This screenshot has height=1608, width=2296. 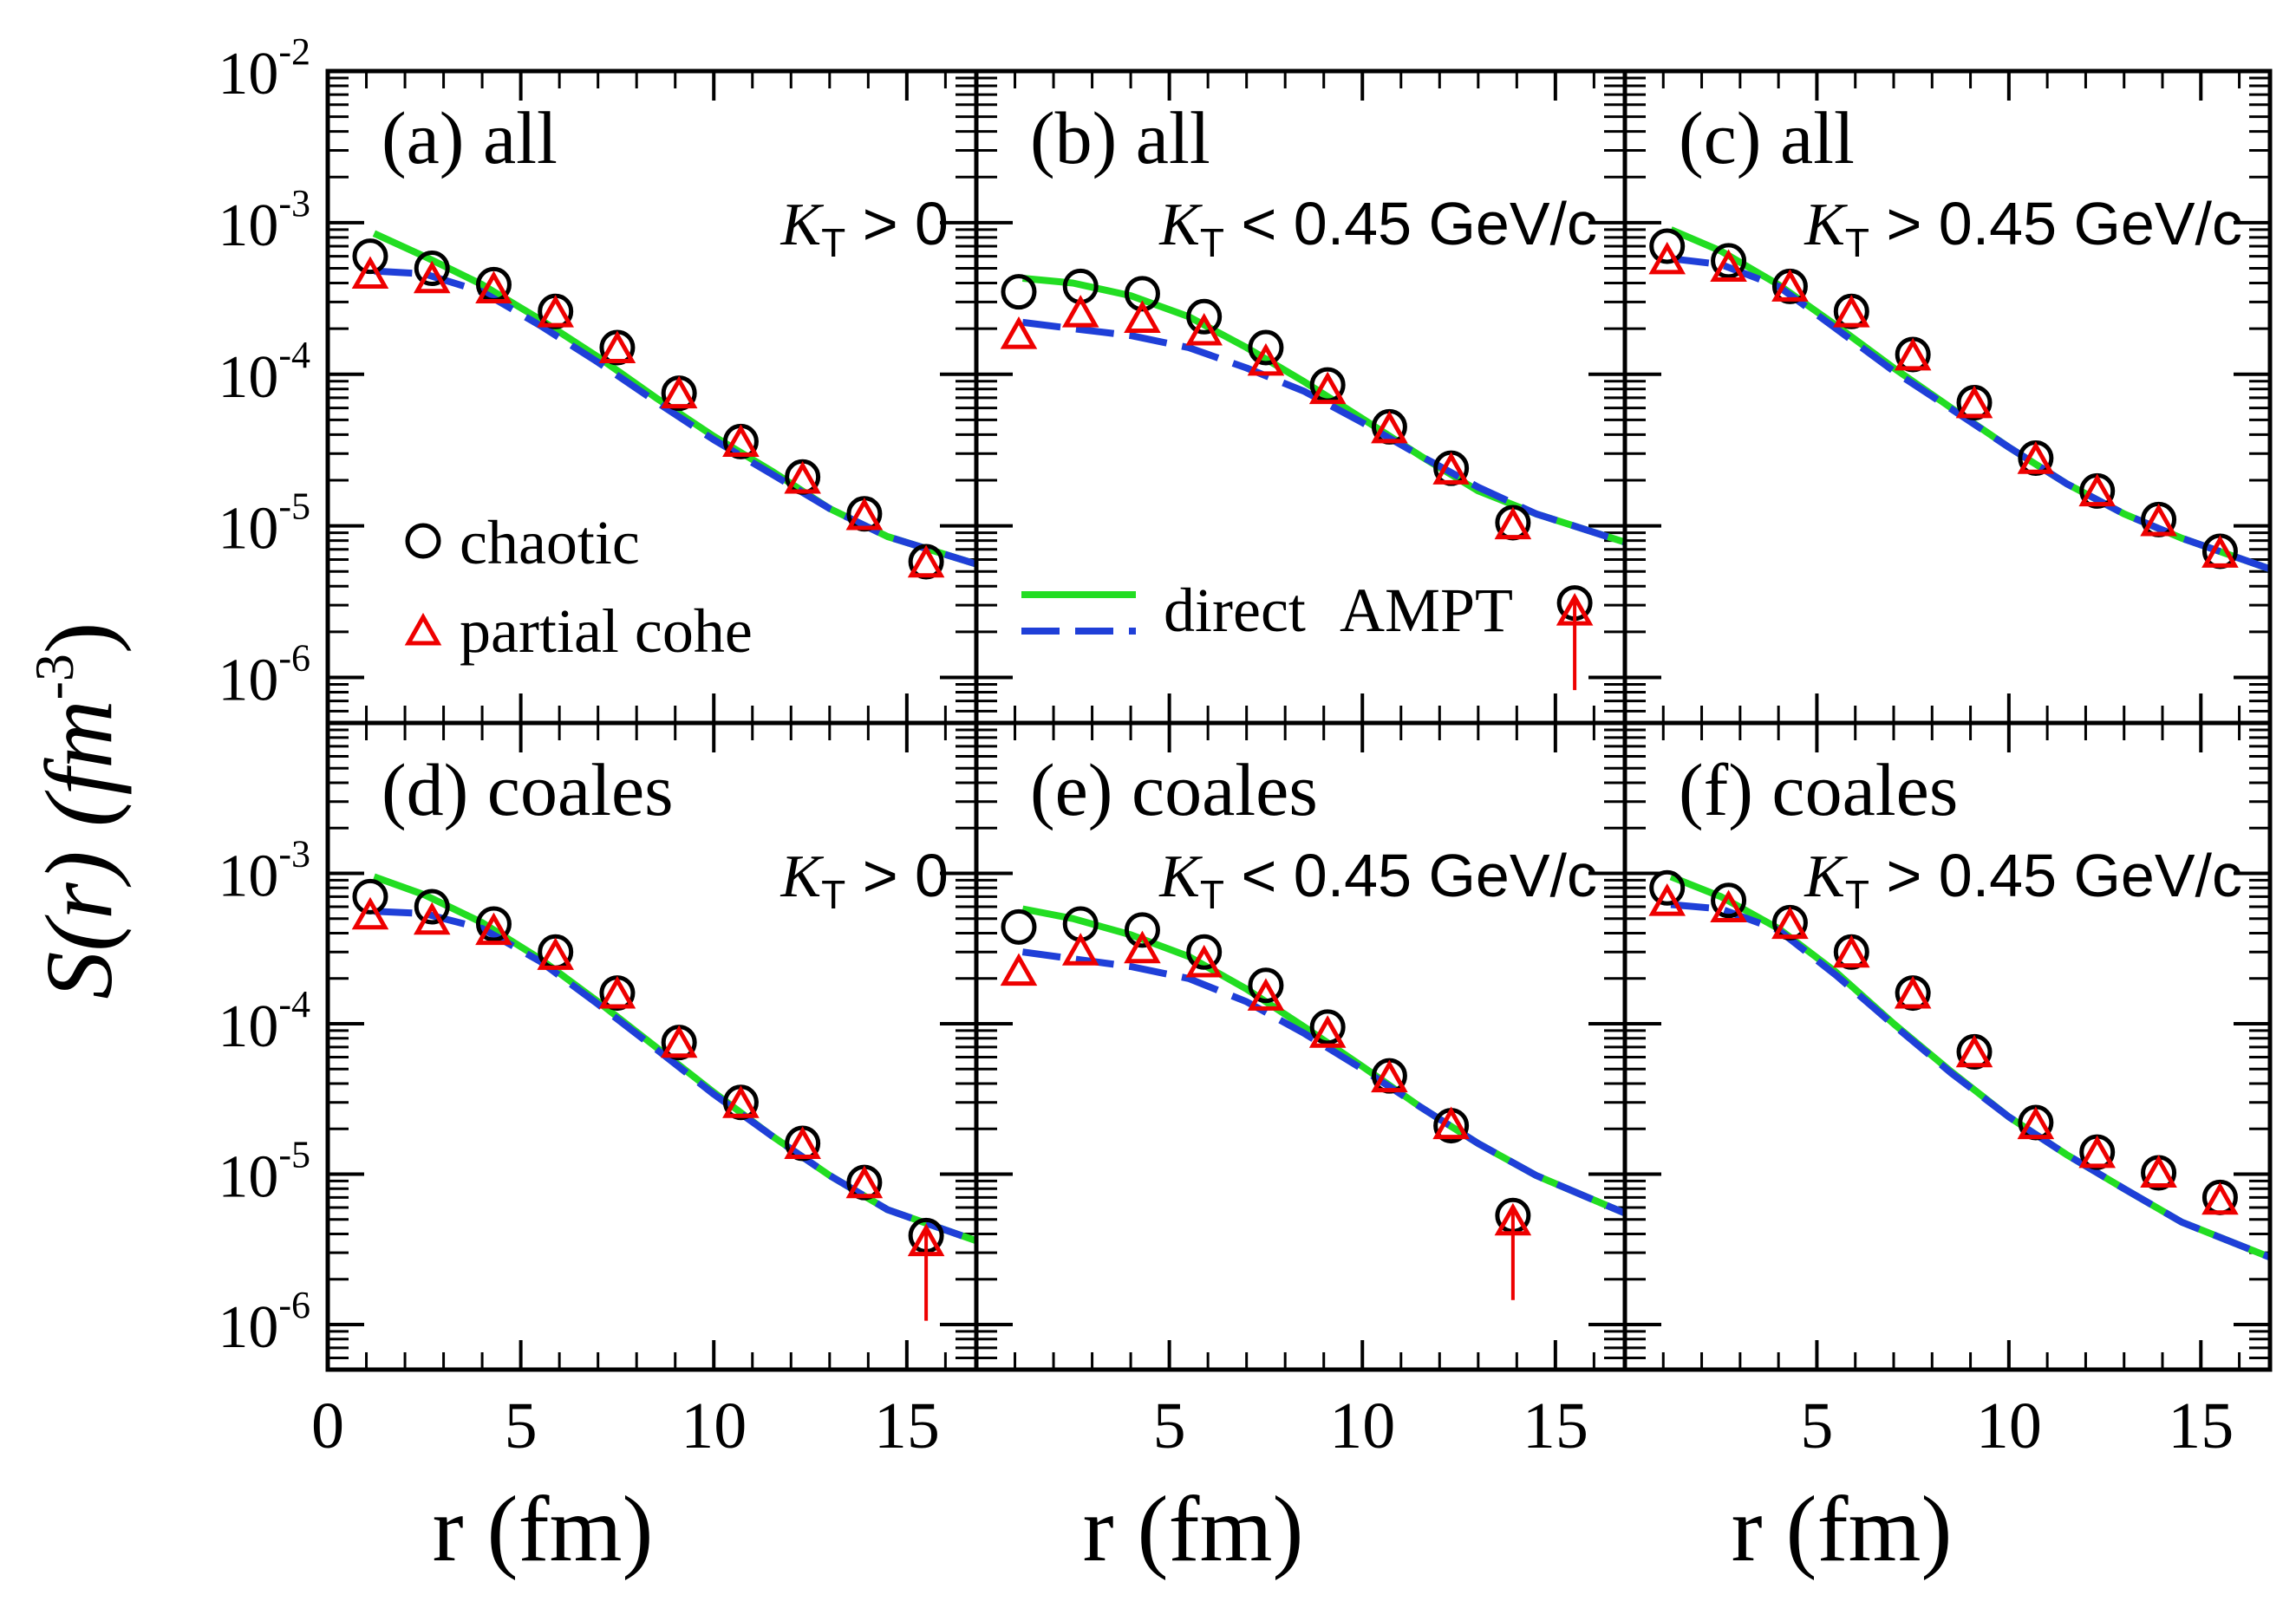 I want to click on panel-e: 5 10 15 (e) coales KT < 0.45 GeV/c, so click(x=1301, y=1091).